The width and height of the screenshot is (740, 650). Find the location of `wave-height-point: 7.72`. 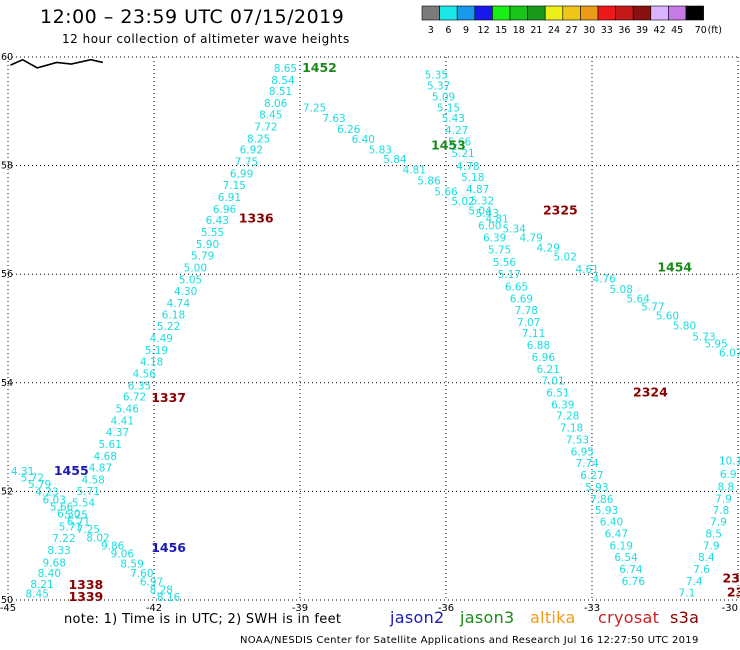

wave-height-point: 7.72 is located at coordinates (265, 127).